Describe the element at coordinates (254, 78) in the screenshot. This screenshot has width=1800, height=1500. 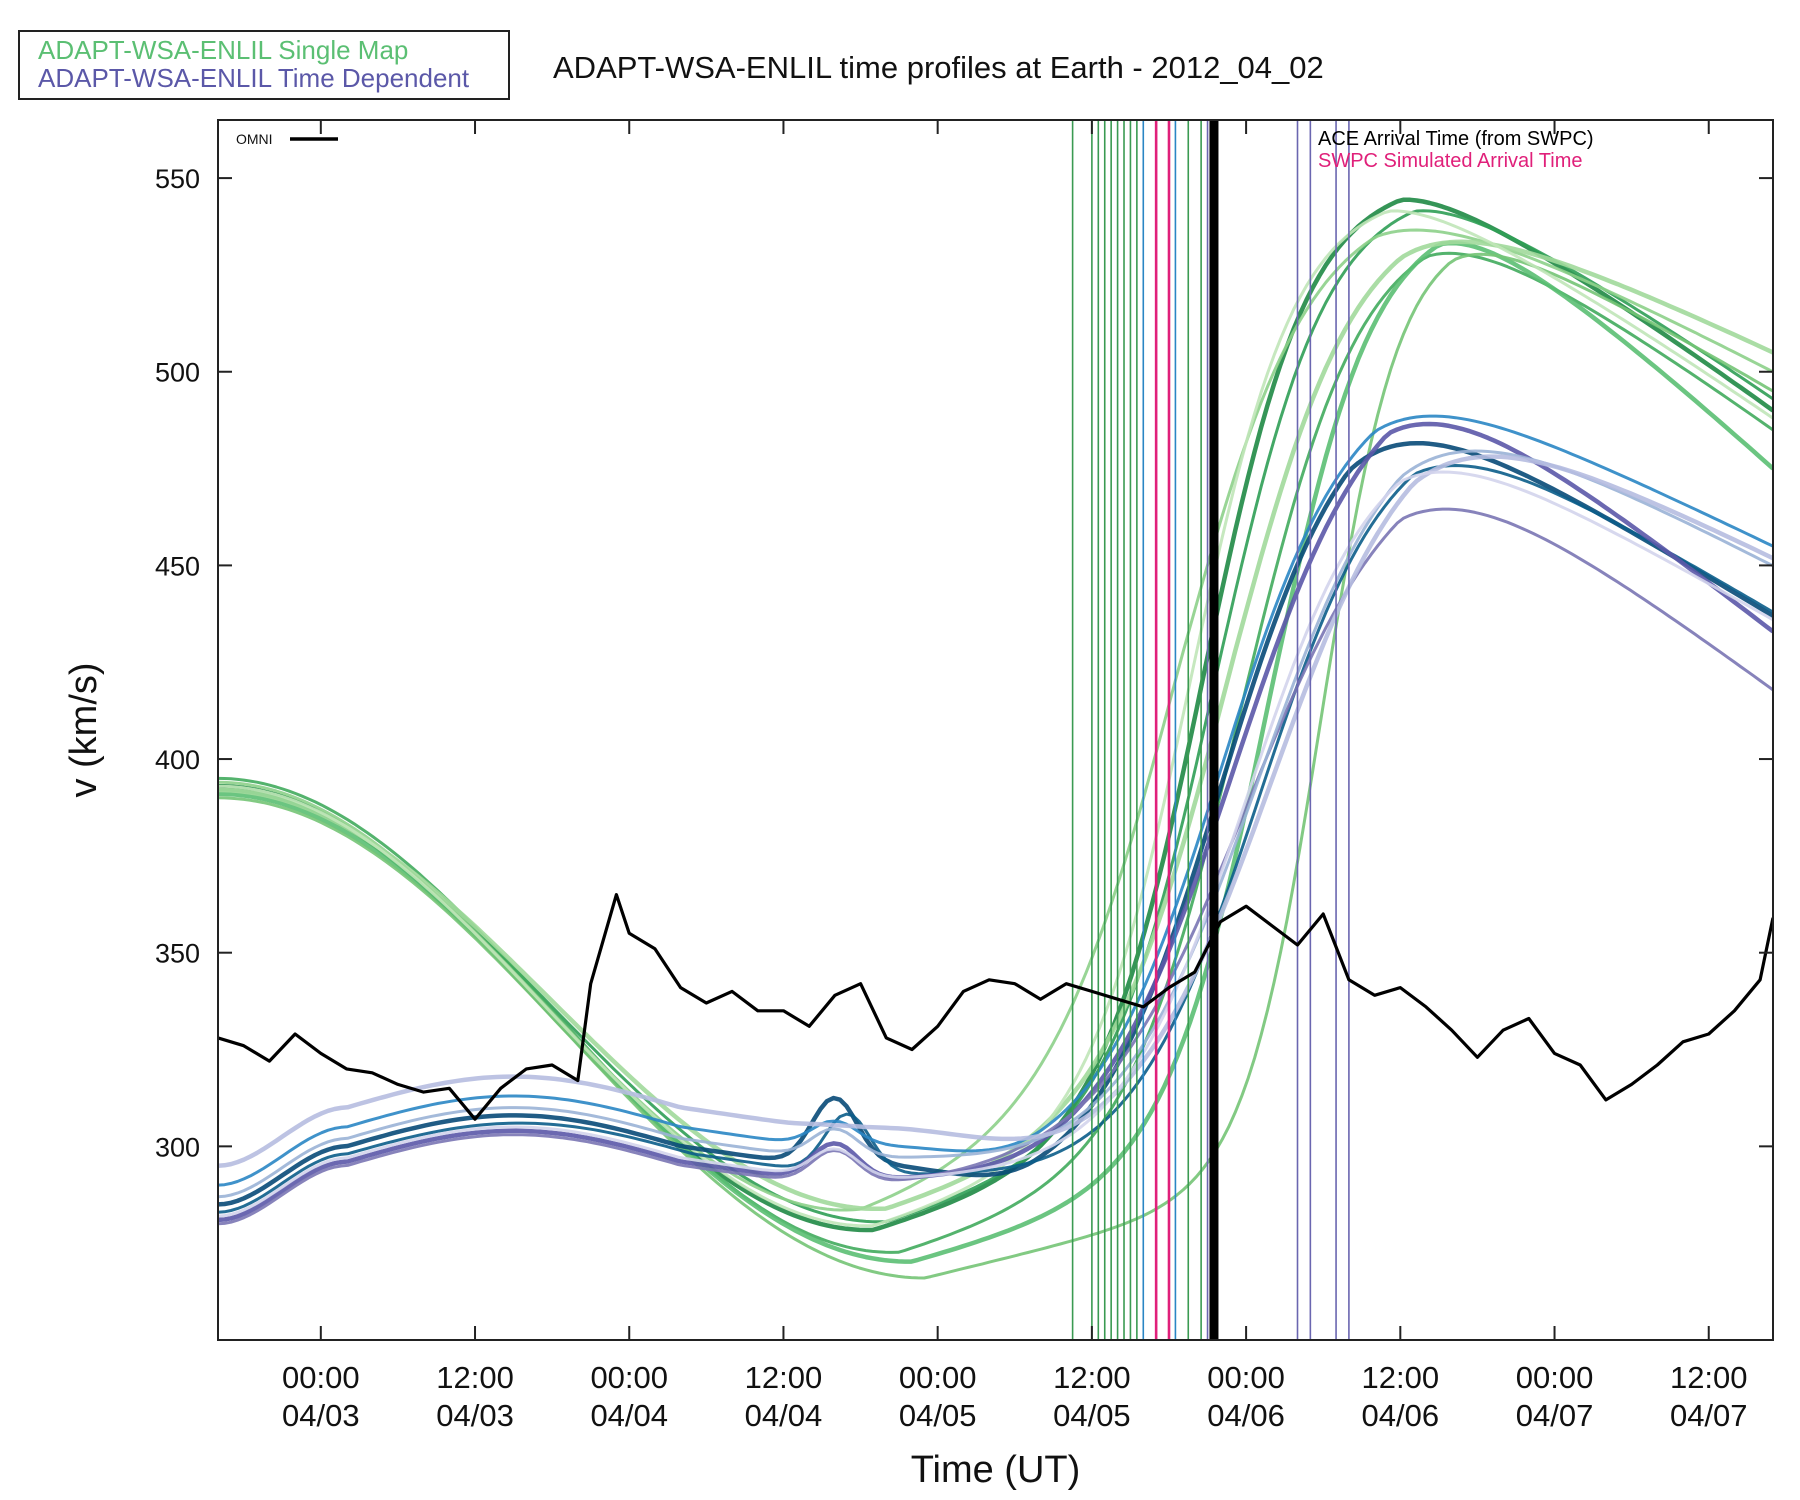
I see `legend-time-dependent: ADAPT-WSA-ENLIL Time Dependent` at that location.